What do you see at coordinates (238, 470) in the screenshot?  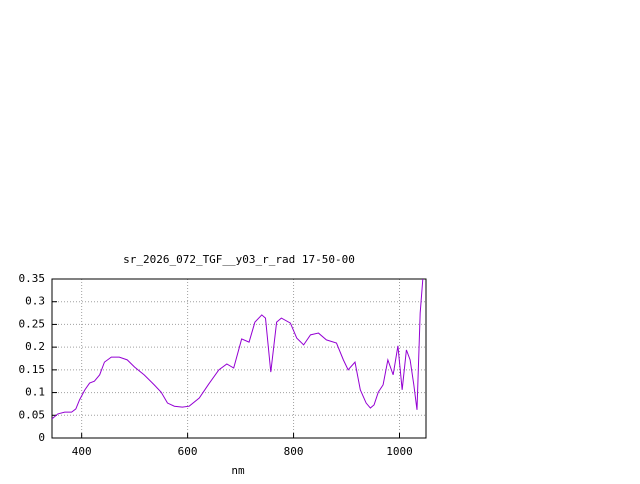 I see `x-axis-label: nm` at bounding box center [238, 470].